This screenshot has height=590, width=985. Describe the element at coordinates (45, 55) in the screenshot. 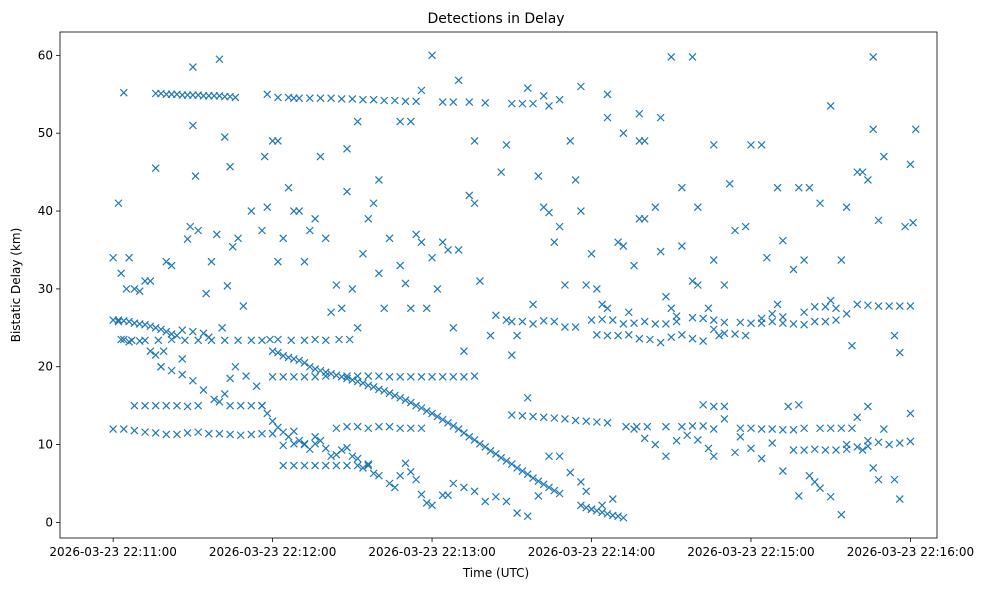

I see `y-tick-label: 60` at that location.